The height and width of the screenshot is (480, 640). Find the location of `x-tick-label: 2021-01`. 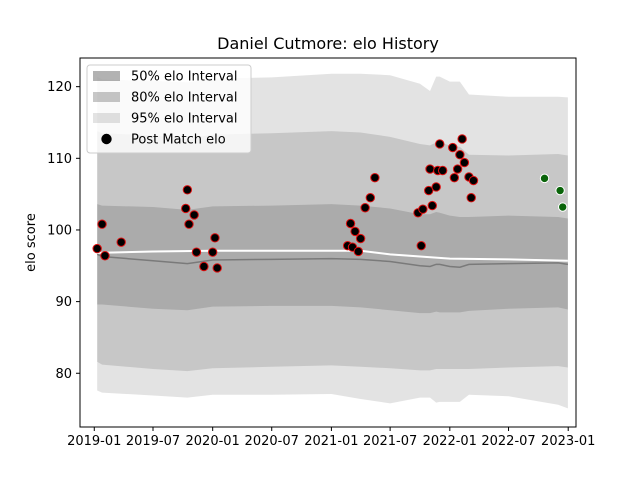

x-tick-label: 2021-01 is located at coordinates (331, 441).